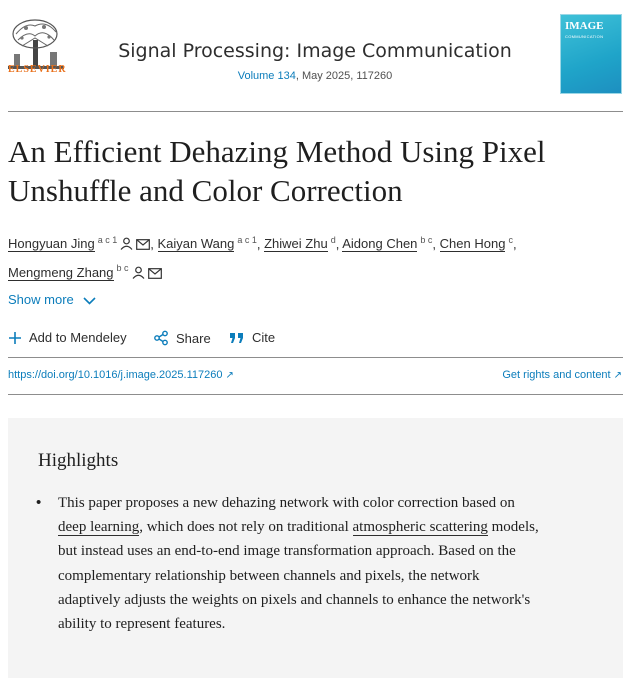 This screenshot has width=630, height=678. What do you see at coordinates (315, 394) in the screenshot?
I see `doi-divider` at bounding box center [315, 394].